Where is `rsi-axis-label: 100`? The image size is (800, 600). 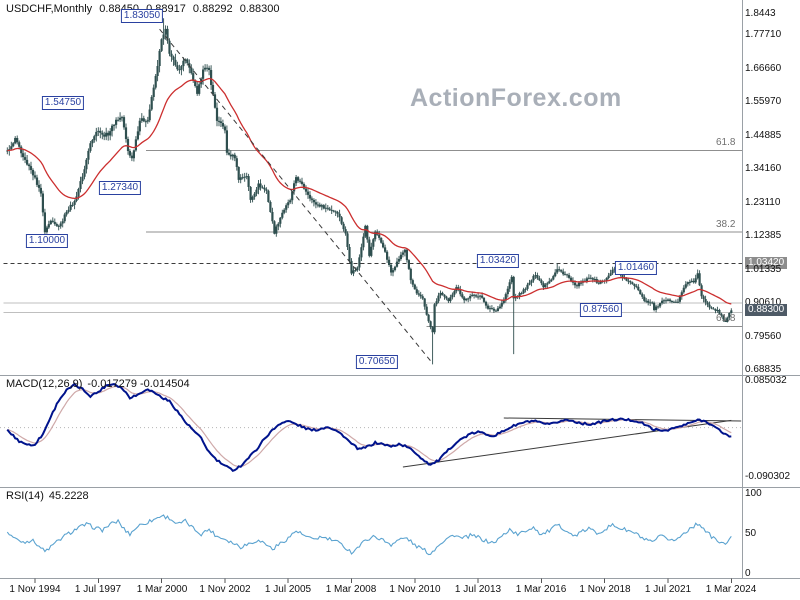
rsi-axis-label: 100 is located at coordinates (753, 493).